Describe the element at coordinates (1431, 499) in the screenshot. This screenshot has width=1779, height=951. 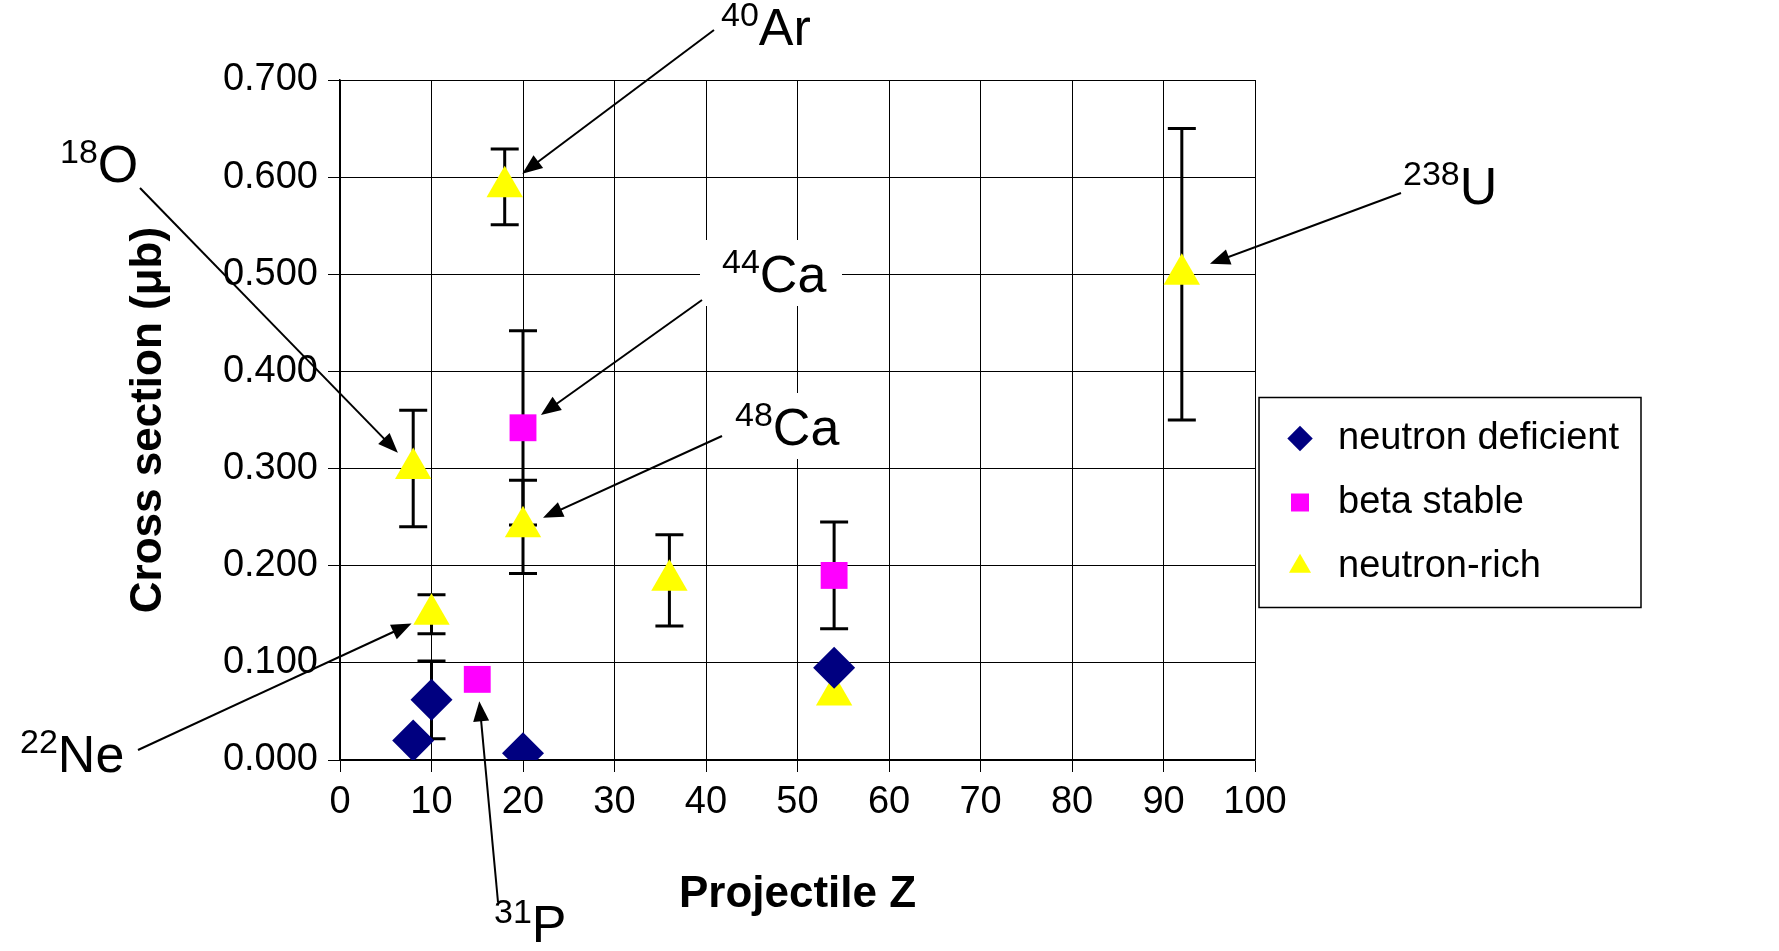
I see `legend-label: beta stable` at that location.